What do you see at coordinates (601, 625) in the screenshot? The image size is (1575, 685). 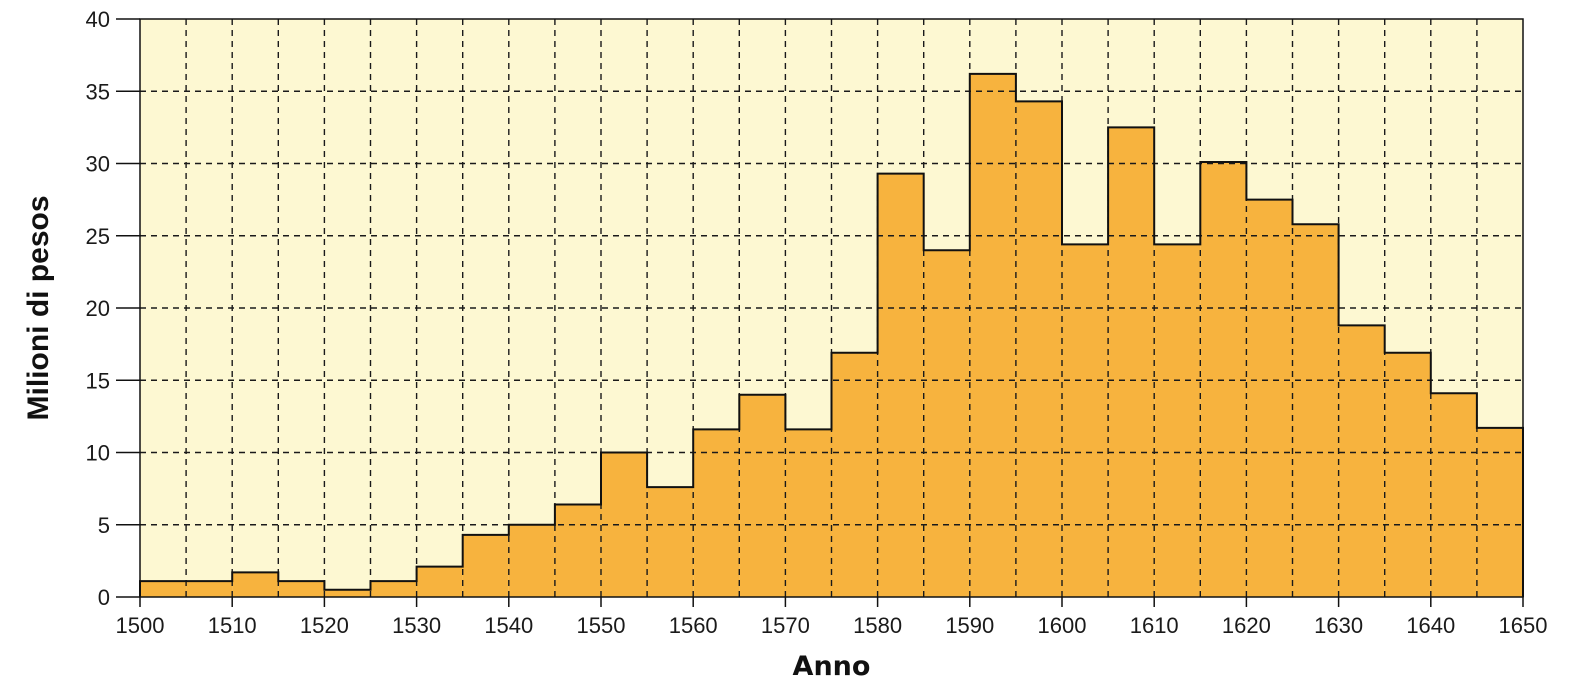 I see `x-tick-label: 1550` at bounding box center [601, 625].